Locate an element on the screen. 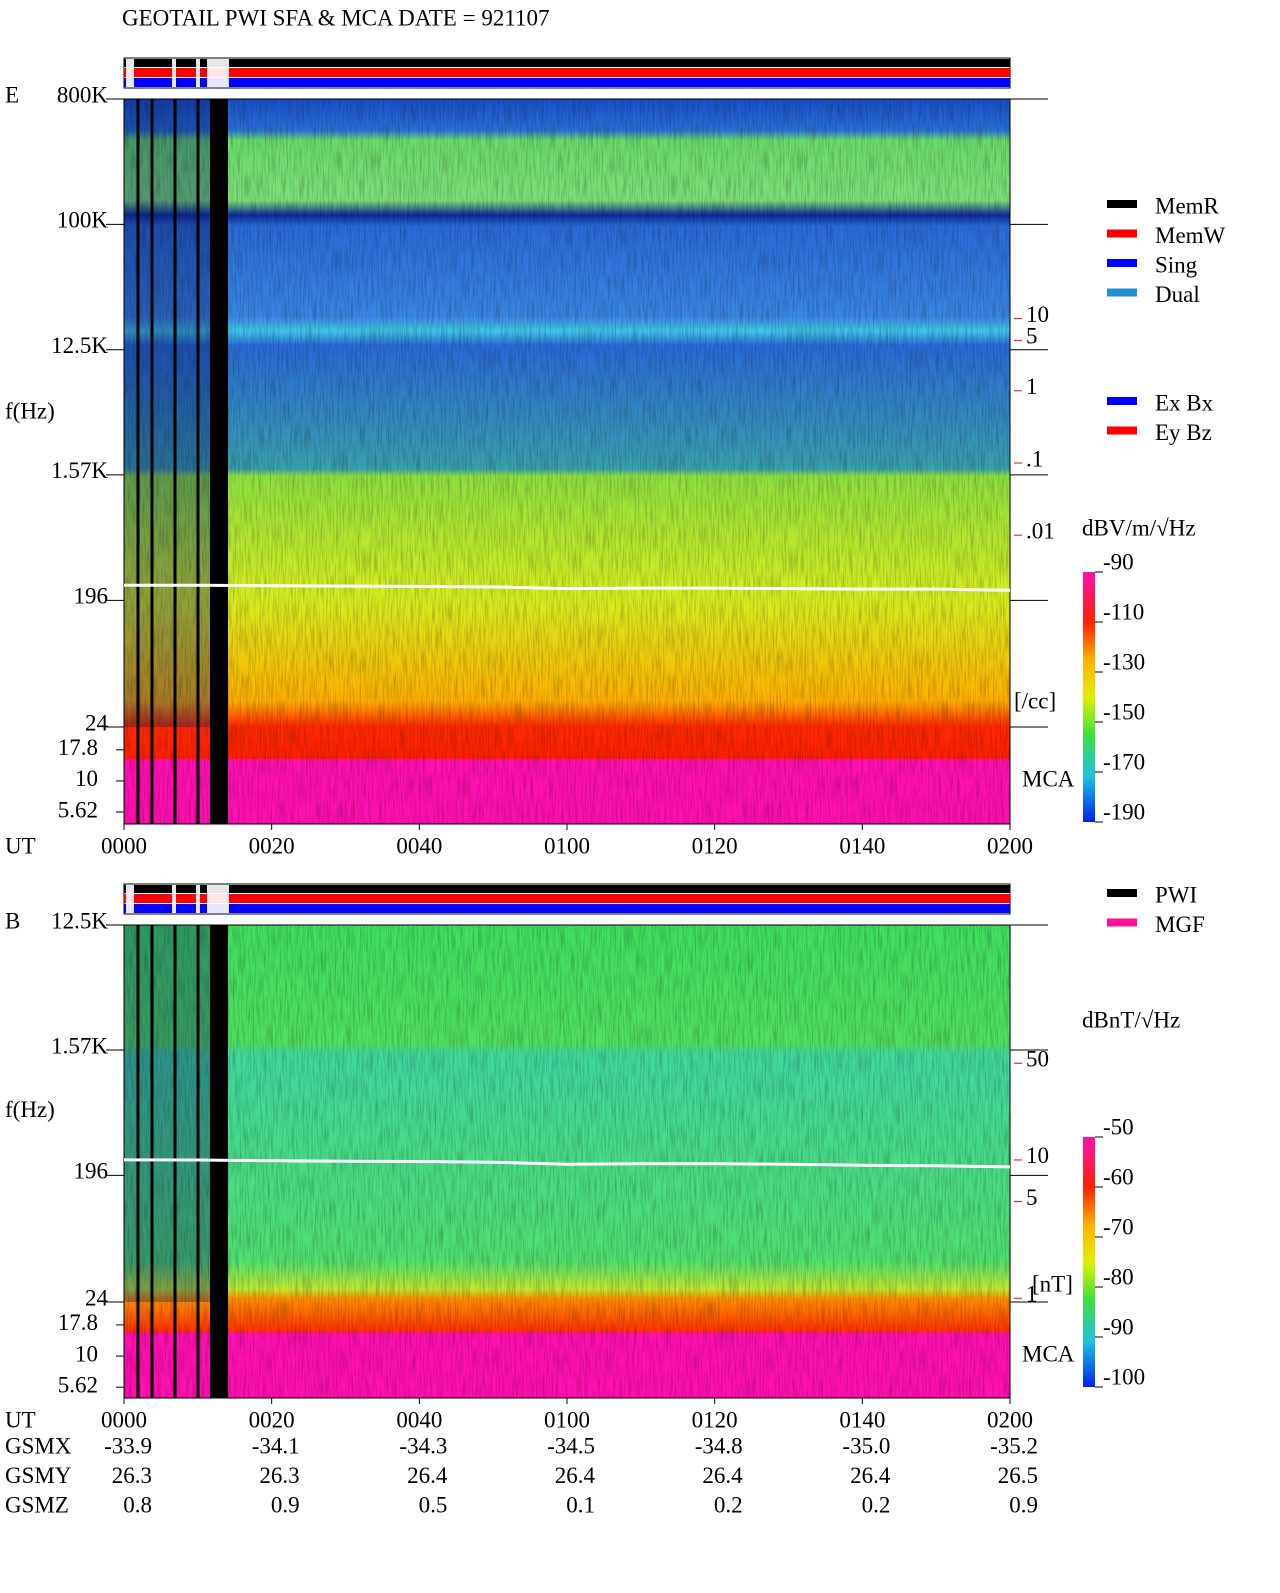 The image size is (1280, 1593). right-tick-label: 50 is located at coordinates (1037, 1059).